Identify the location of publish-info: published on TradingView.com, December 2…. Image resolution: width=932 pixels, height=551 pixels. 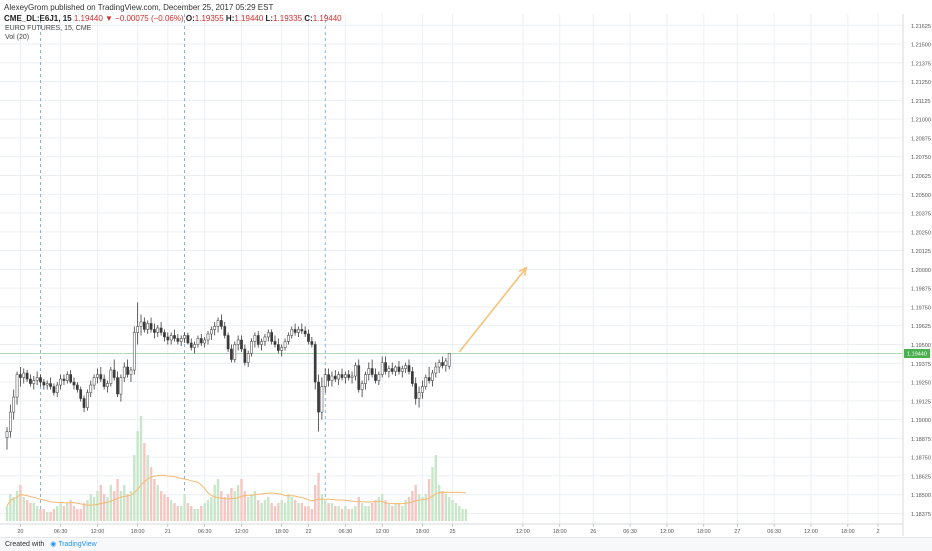
(162, 7).